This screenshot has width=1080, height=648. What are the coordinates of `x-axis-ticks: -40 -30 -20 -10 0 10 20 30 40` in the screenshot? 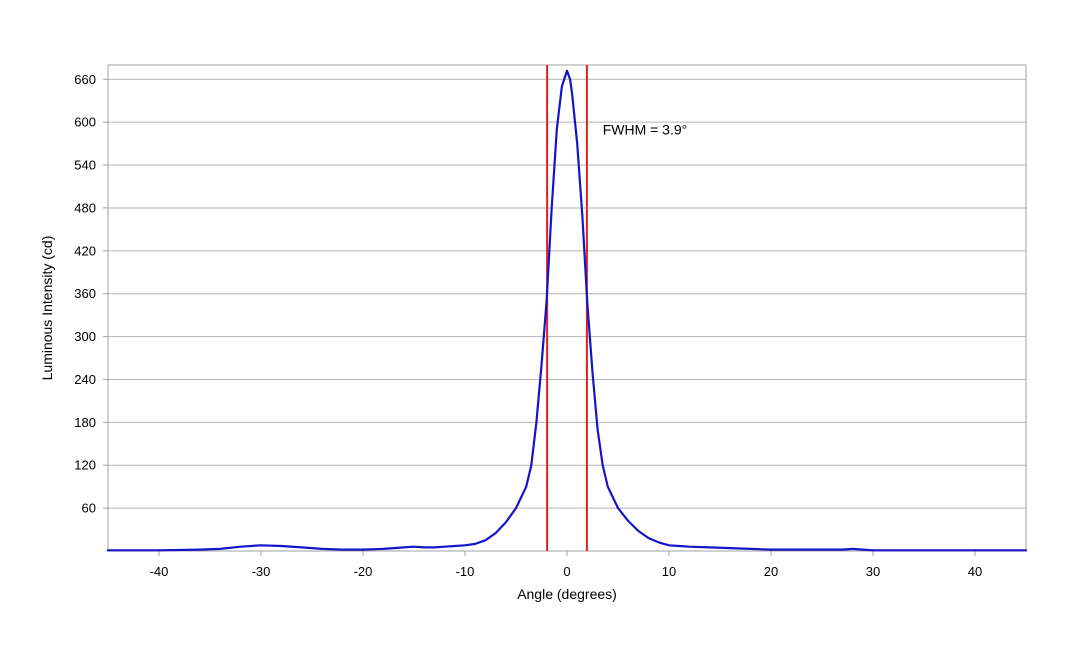 It's located at (566, 565).